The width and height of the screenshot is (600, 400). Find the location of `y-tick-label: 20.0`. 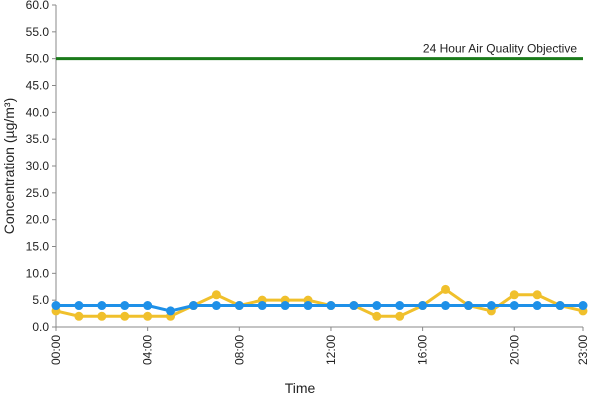

y-tick-label: 20.0 is located at coordinates (38, 220).